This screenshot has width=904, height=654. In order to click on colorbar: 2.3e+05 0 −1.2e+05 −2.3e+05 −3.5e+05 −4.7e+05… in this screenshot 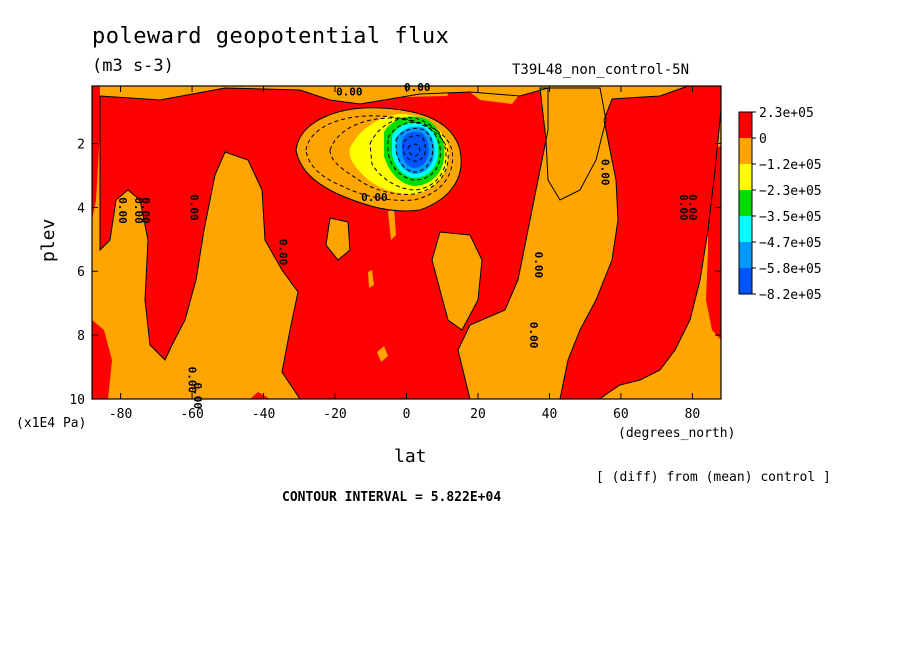, I will do `click(780, 204)`.